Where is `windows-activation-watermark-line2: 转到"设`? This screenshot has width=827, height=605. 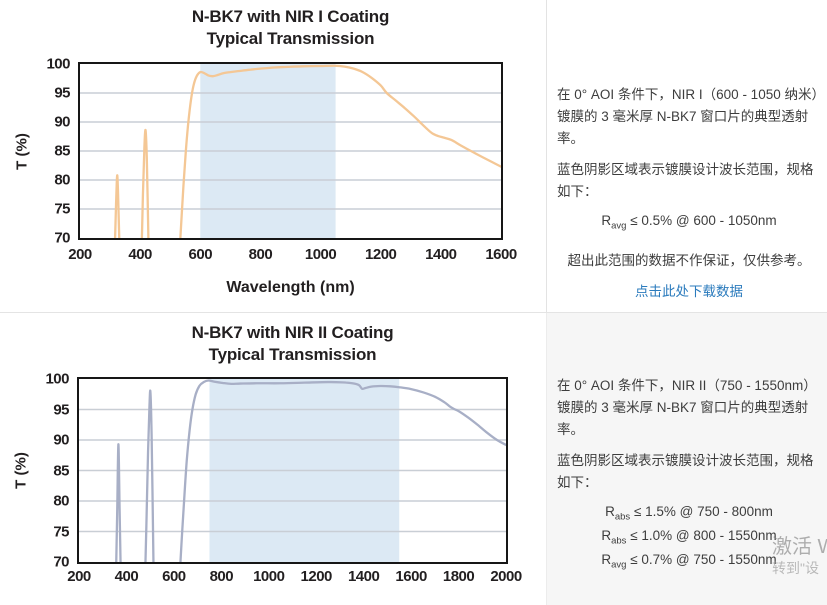
windows-activation-watermark-line2: 转到"设 is located at coordinates (795, 568).